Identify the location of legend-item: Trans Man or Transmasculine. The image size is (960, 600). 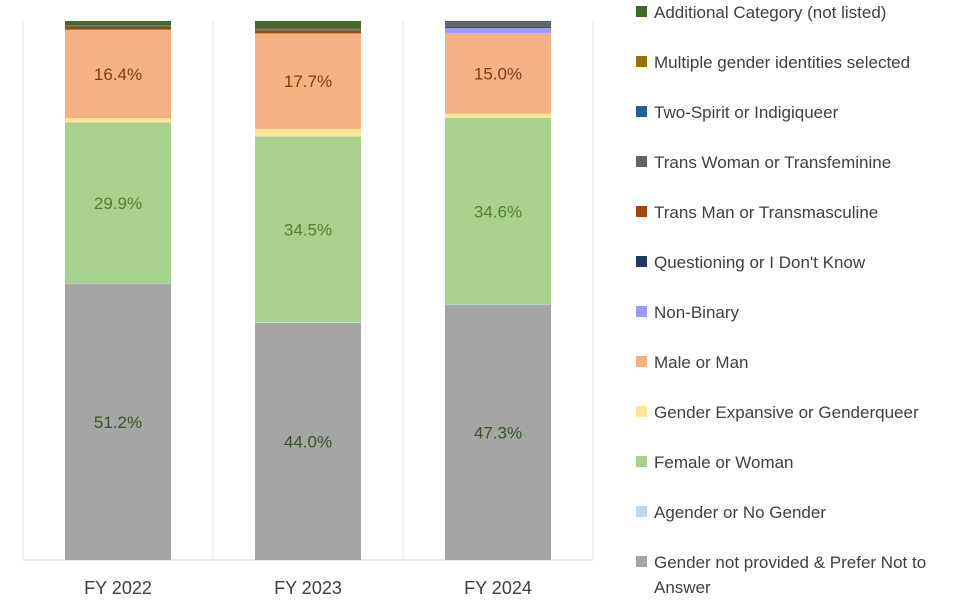
(795, 212).